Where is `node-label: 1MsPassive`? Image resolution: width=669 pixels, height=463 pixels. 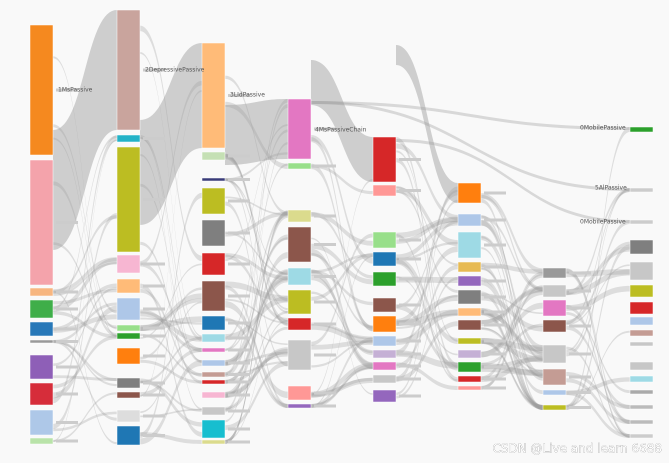
node-label: 1MsPassive is located at coordinates (75, 90).